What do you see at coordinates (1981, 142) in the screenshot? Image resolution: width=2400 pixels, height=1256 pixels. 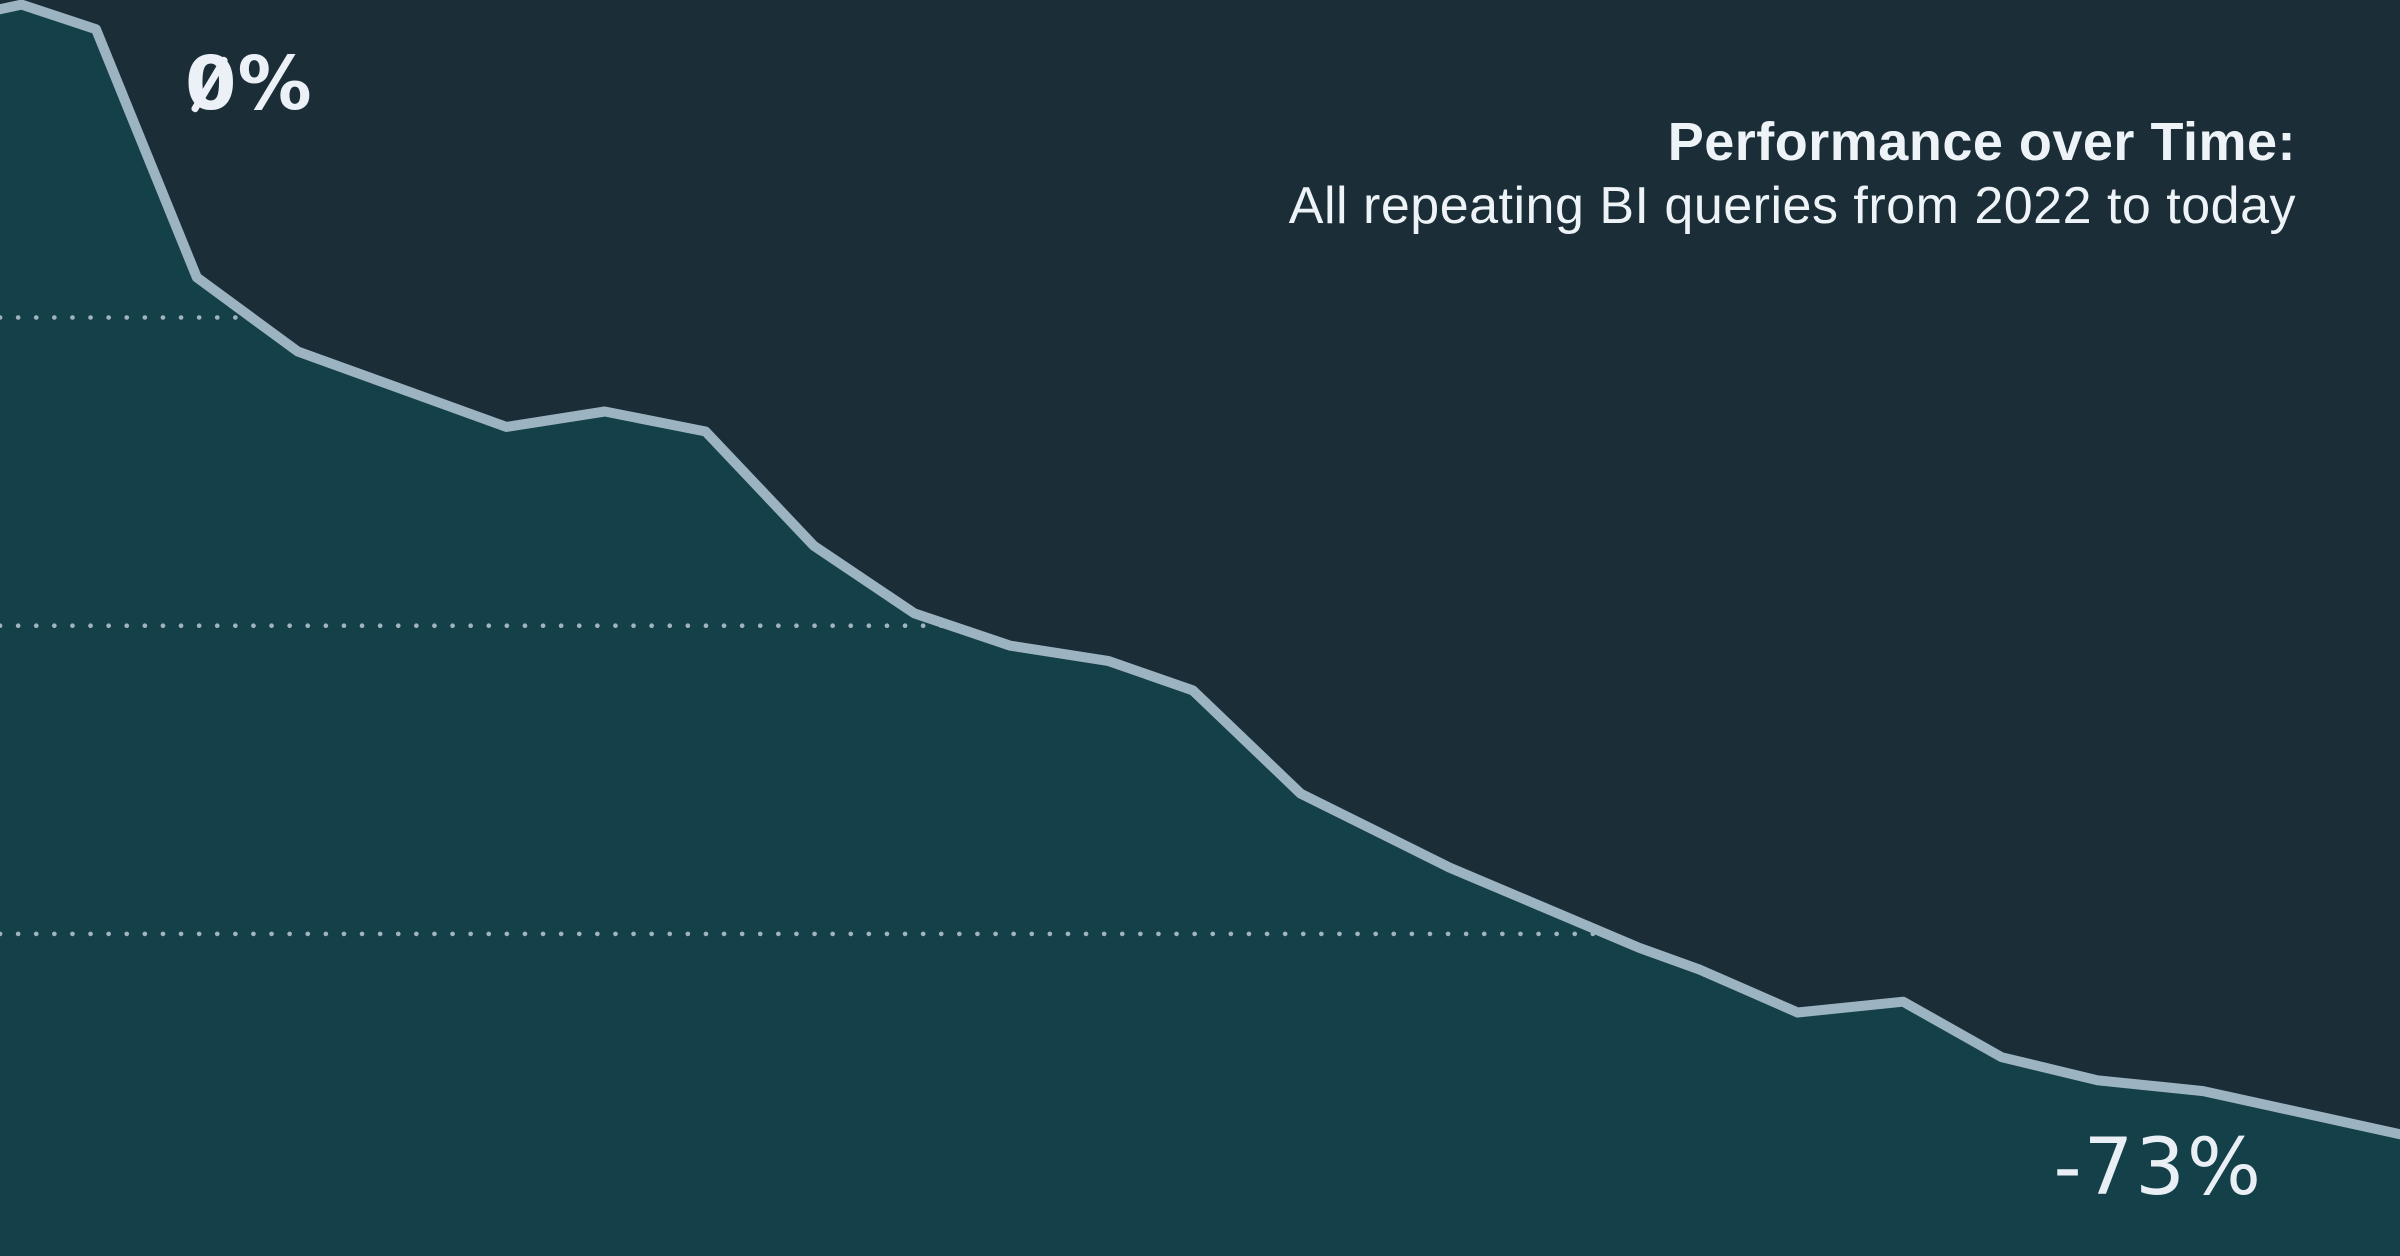 I see `chart-title: Performance over Time:` at bounding box center [1981, 142].